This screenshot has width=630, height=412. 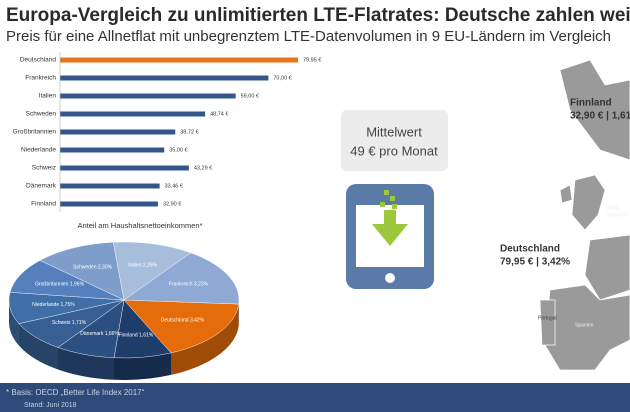 What do you see at coordinates (105, 268) in the screenshot?
I see `slice-value: 2,30%` at bounding box center [105, 268].